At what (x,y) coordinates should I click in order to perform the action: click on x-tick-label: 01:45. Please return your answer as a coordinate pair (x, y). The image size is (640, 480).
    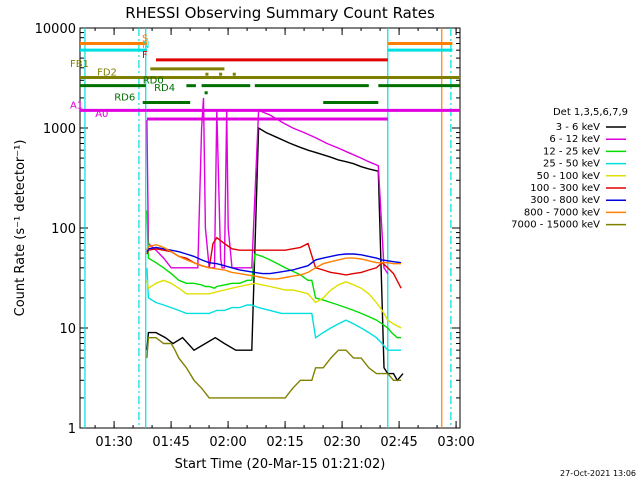
    Looking at the image, I should click on (170, 442).